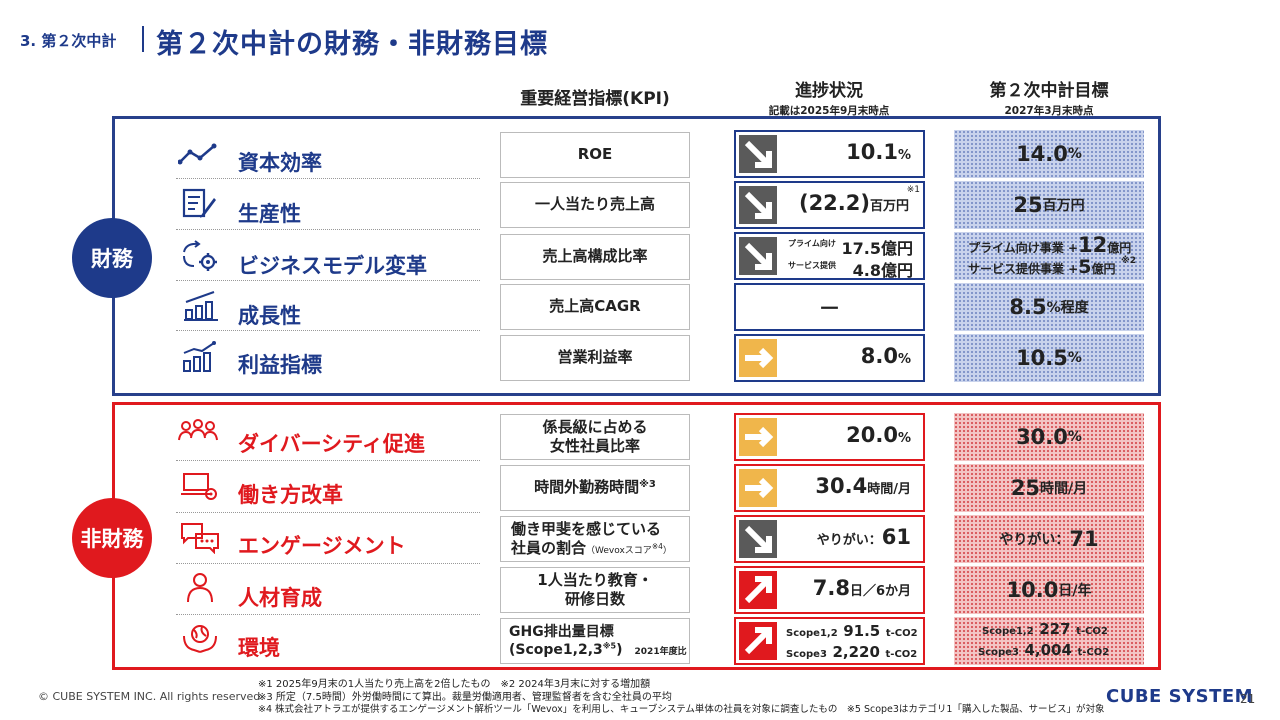 The image size is (1280, 720). What do you see at coordinates (1248, 699) in the screenshot?
I see `page-number: 21` at bounding box center [1248, 699].